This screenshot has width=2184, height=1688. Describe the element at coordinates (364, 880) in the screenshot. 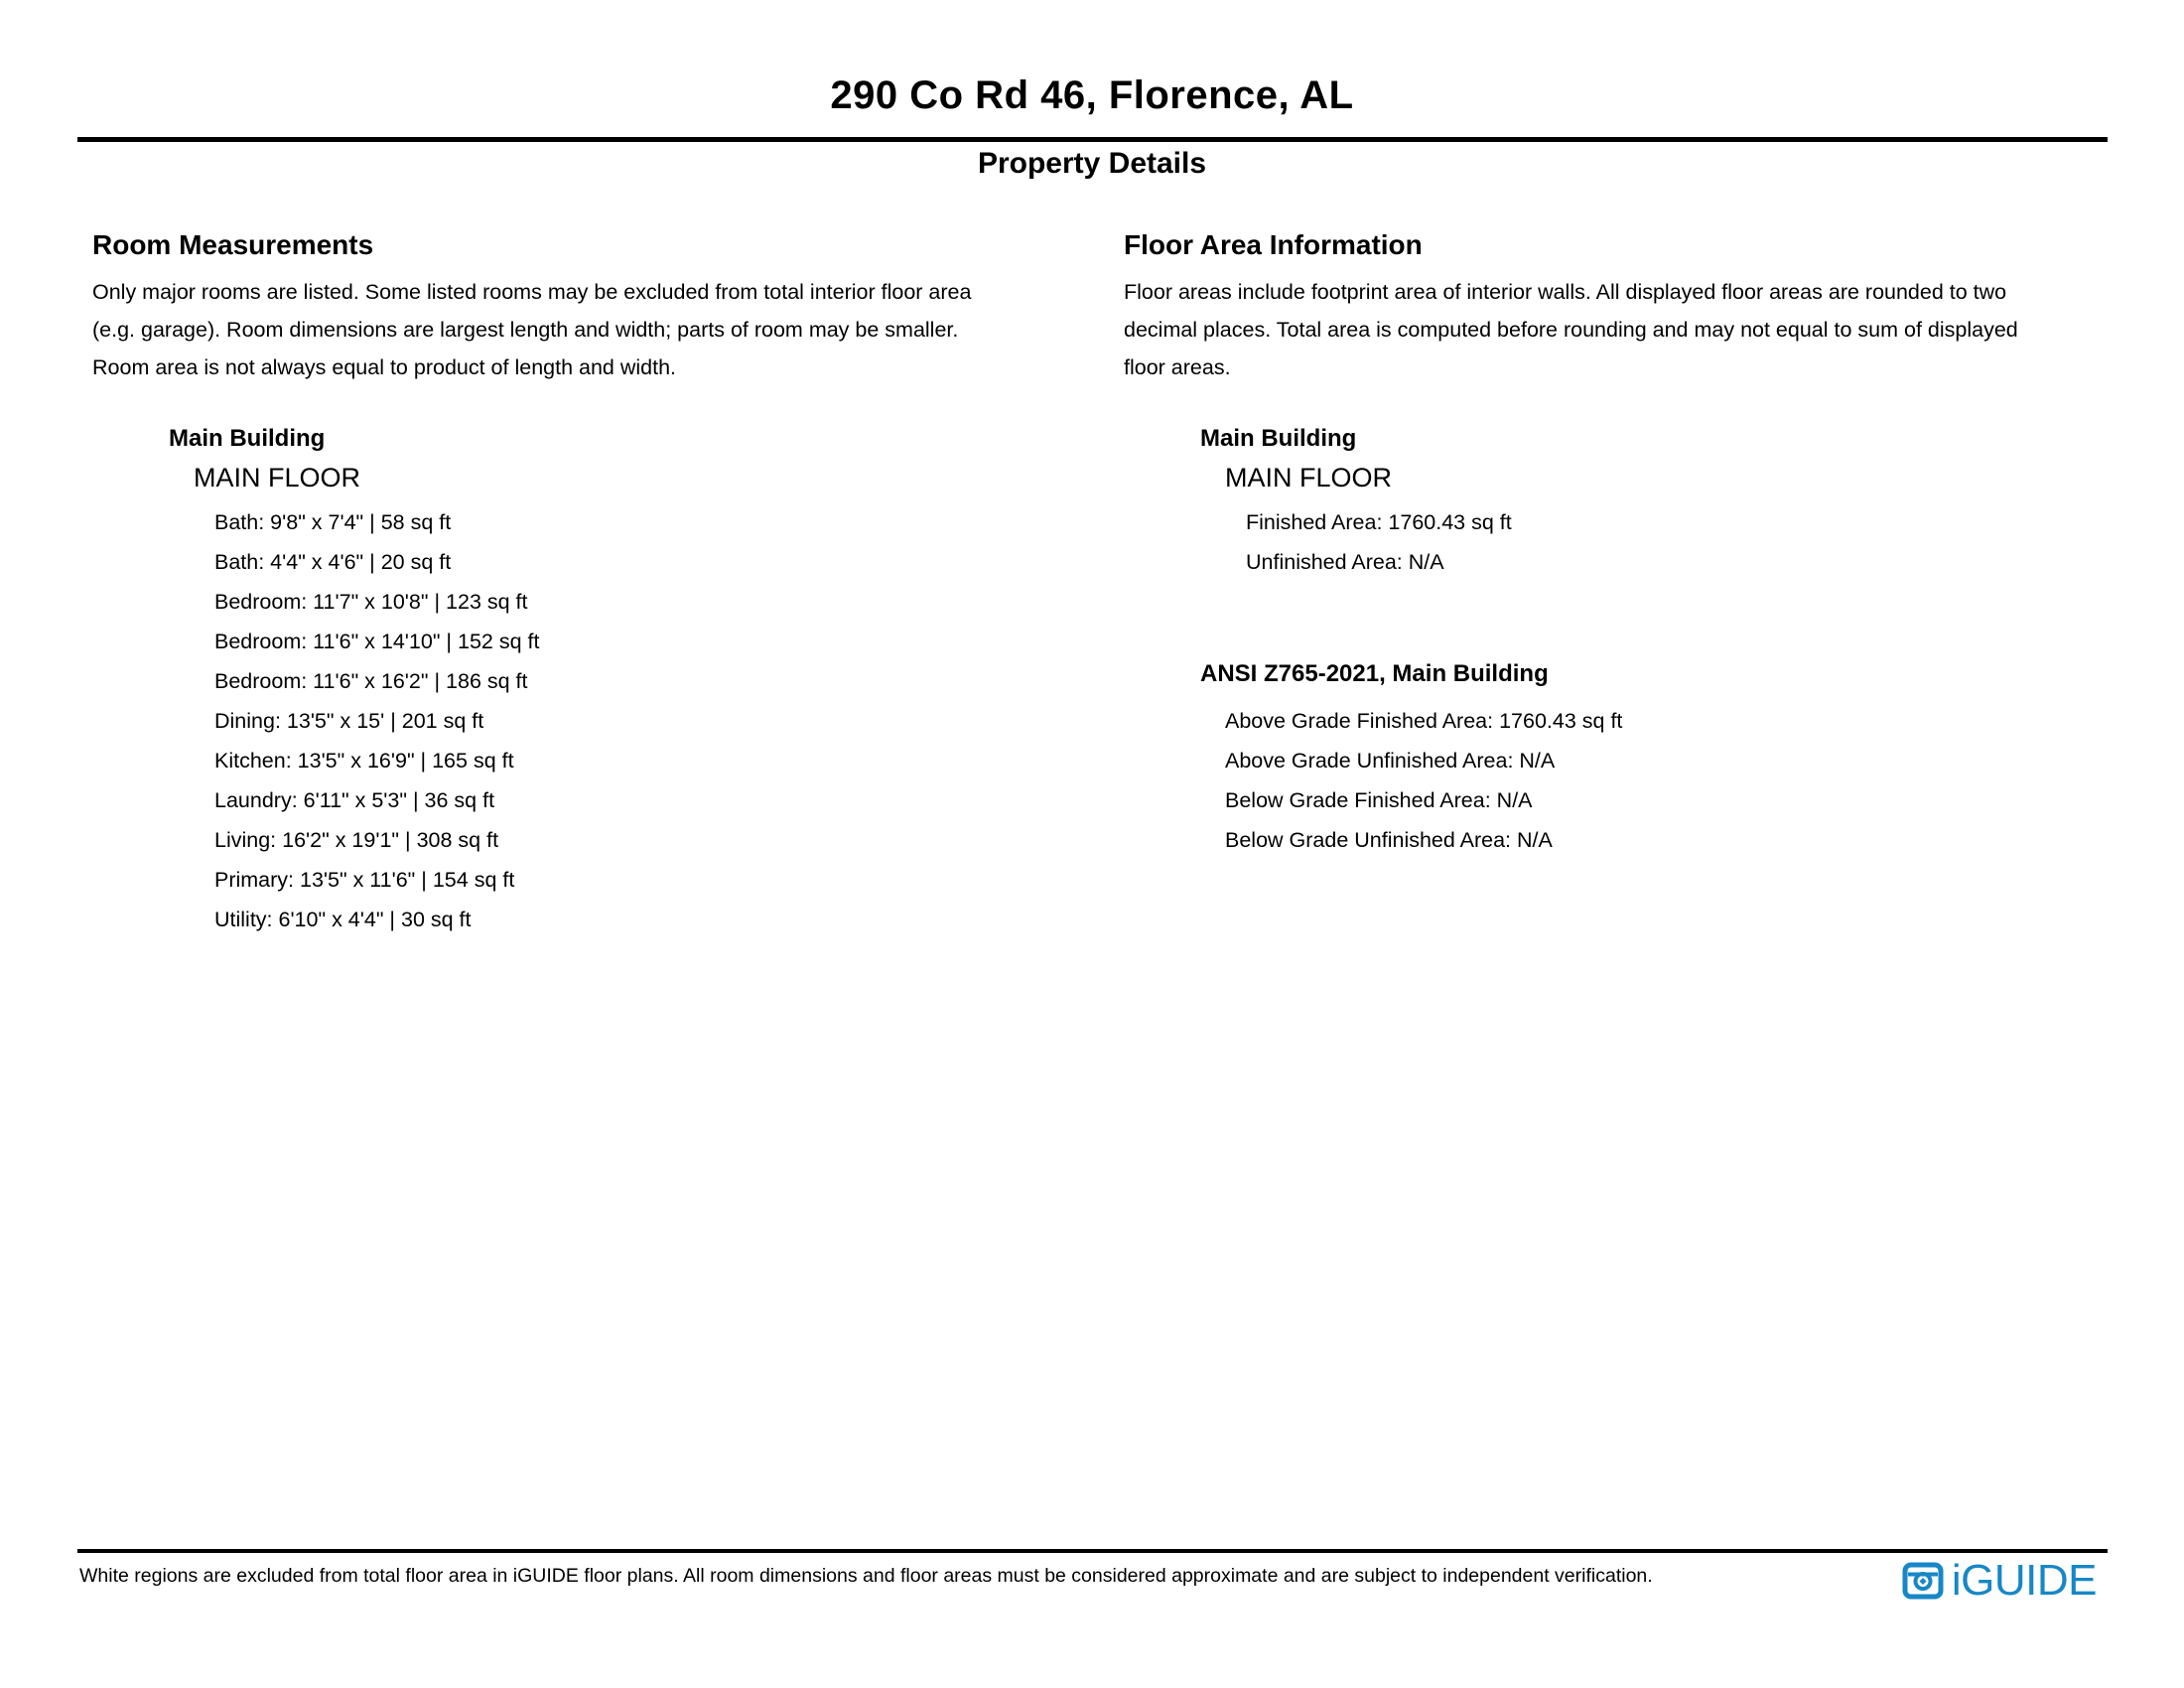

I see `room-item: Primary: 13'5" x 11'6" | 154 sq ft` at that location.